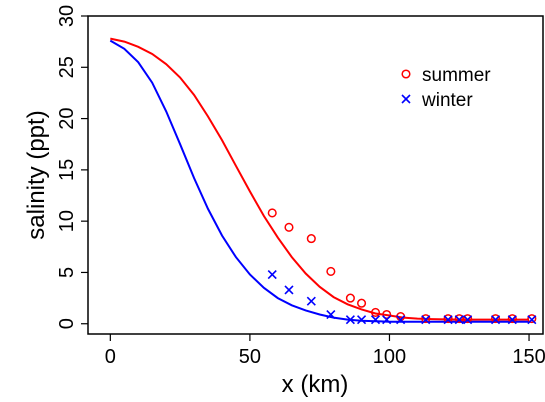  What do you see at coordinates (456, 75) in the screenshot?
I see `legend-label-summer: summer` at bounding box center [456, 75].